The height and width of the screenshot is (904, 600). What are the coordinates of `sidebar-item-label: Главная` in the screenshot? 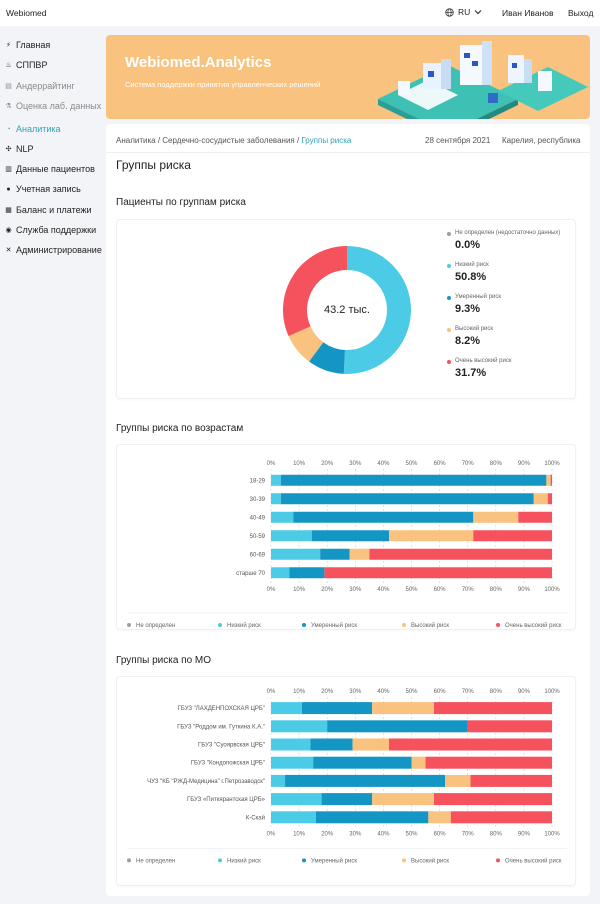 It's located at (33, 45).